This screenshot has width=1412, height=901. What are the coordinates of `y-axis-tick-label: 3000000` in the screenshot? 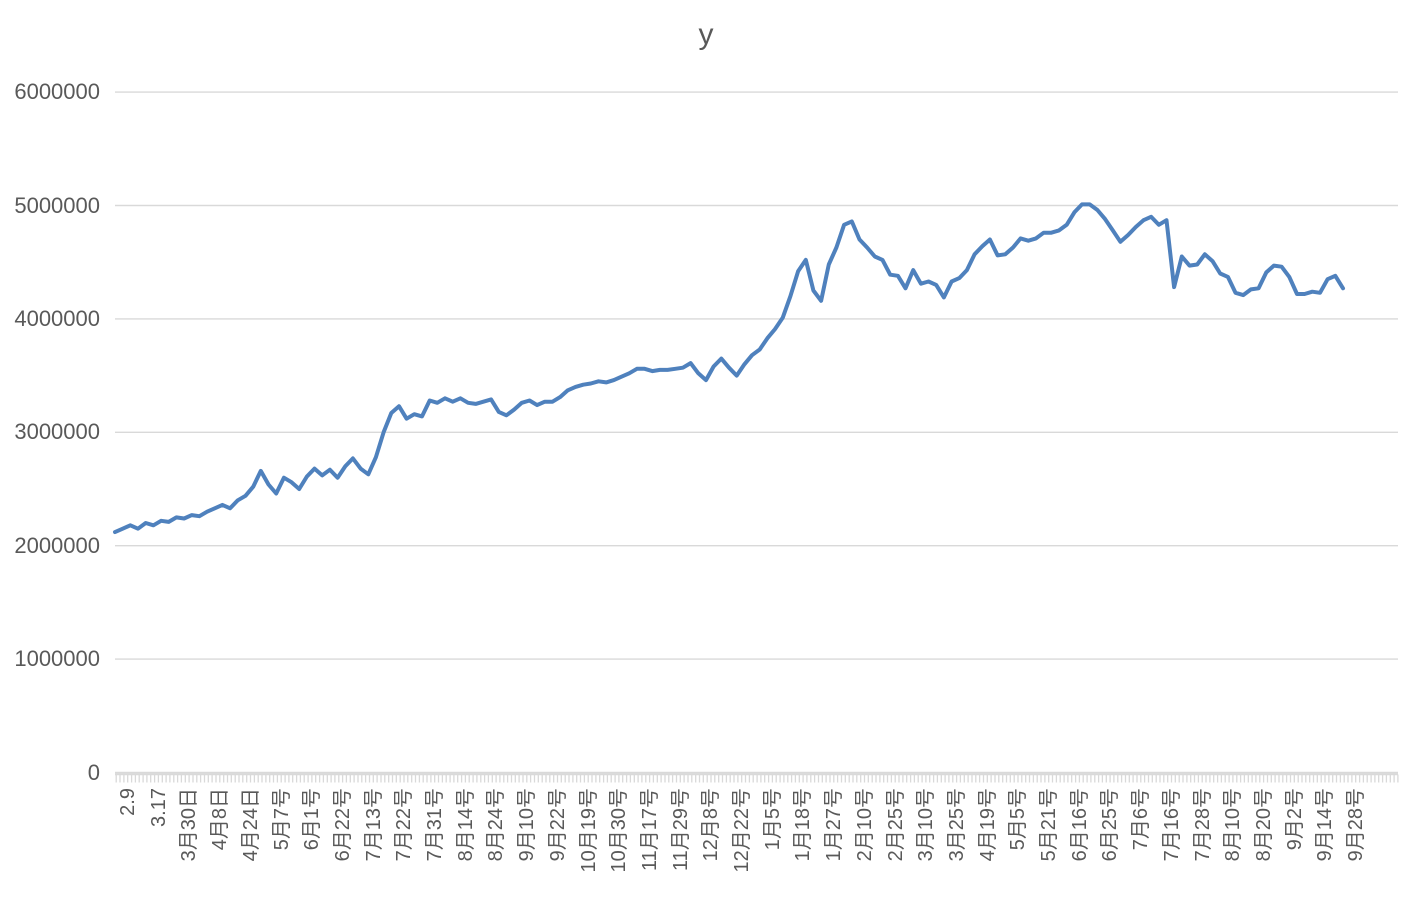 It's located at (57, 432).